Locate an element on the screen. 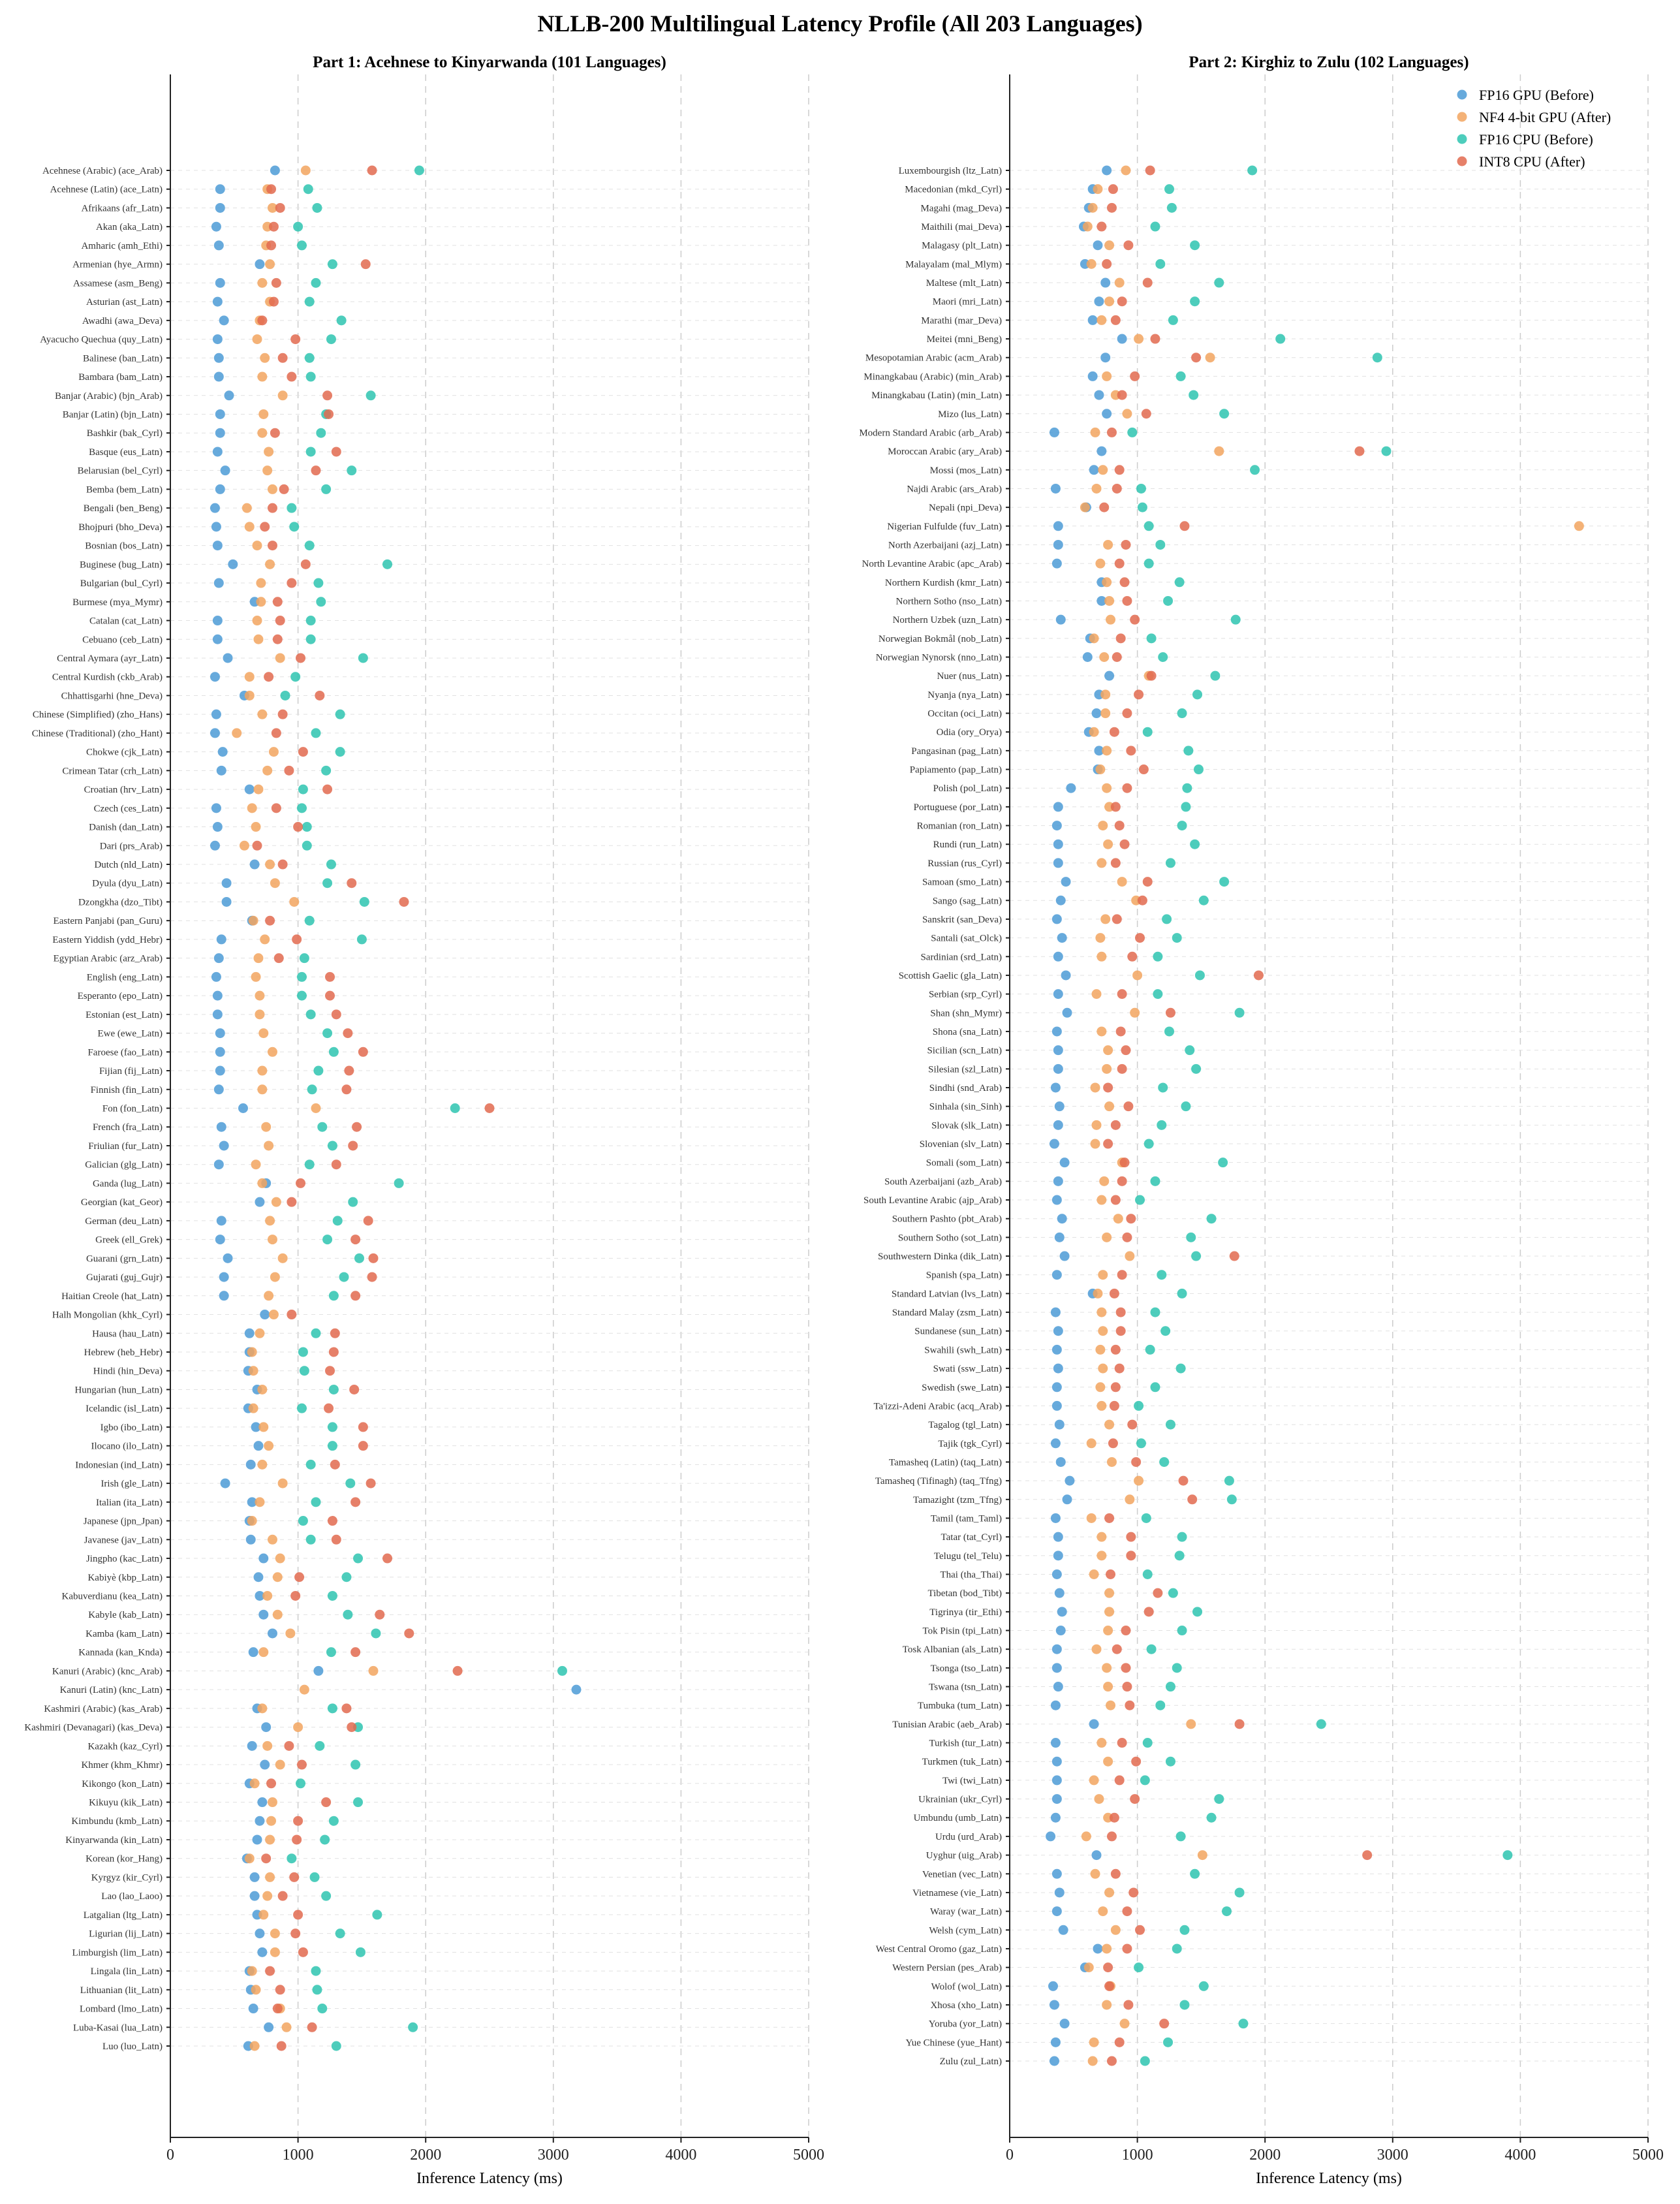 The width and height of the screenshot is (1680, 2204). row-banjar-latin-bjn-latn is located at coordinates (274, 414).